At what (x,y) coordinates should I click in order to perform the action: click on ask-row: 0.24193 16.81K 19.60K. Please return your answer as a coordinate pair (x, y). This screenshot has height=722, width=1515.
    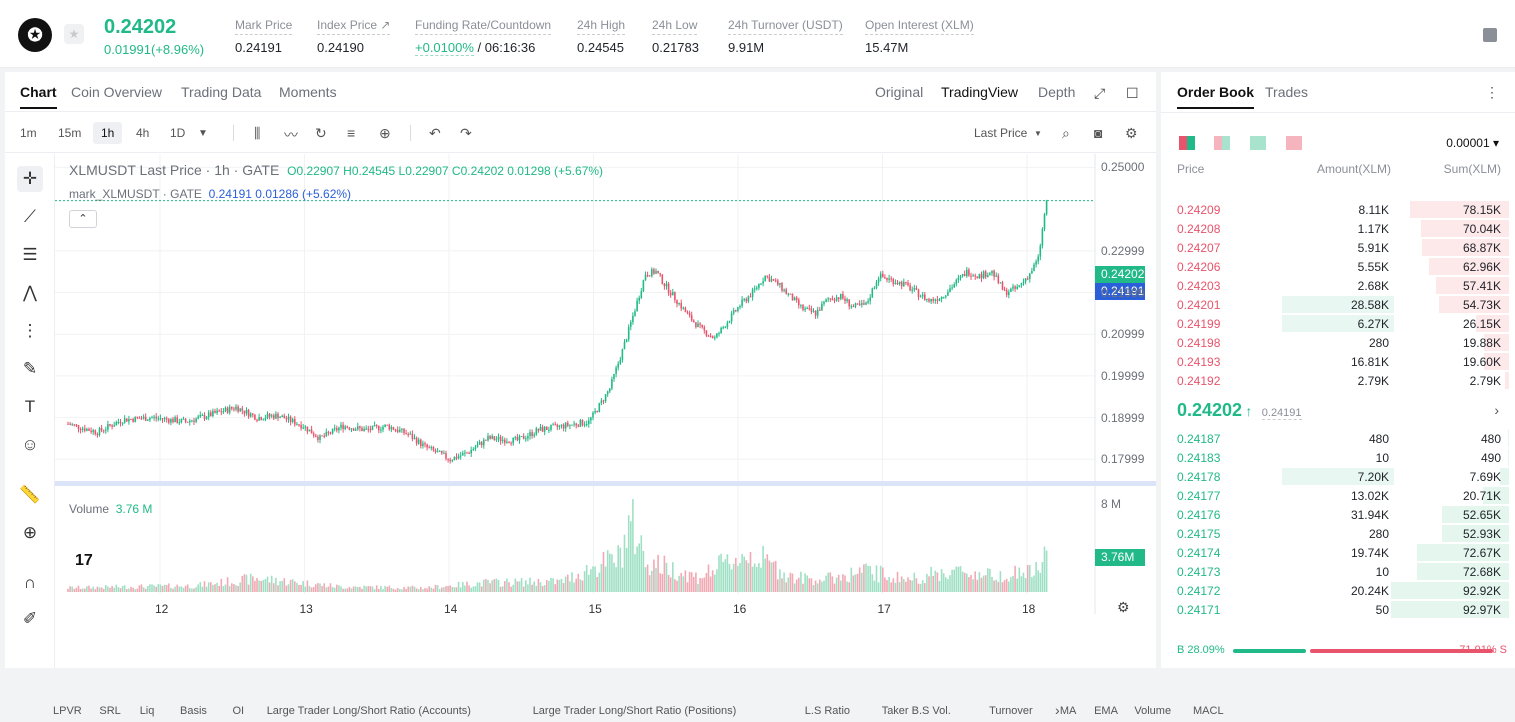
    Looking at the image, I should click on (1338, 361).